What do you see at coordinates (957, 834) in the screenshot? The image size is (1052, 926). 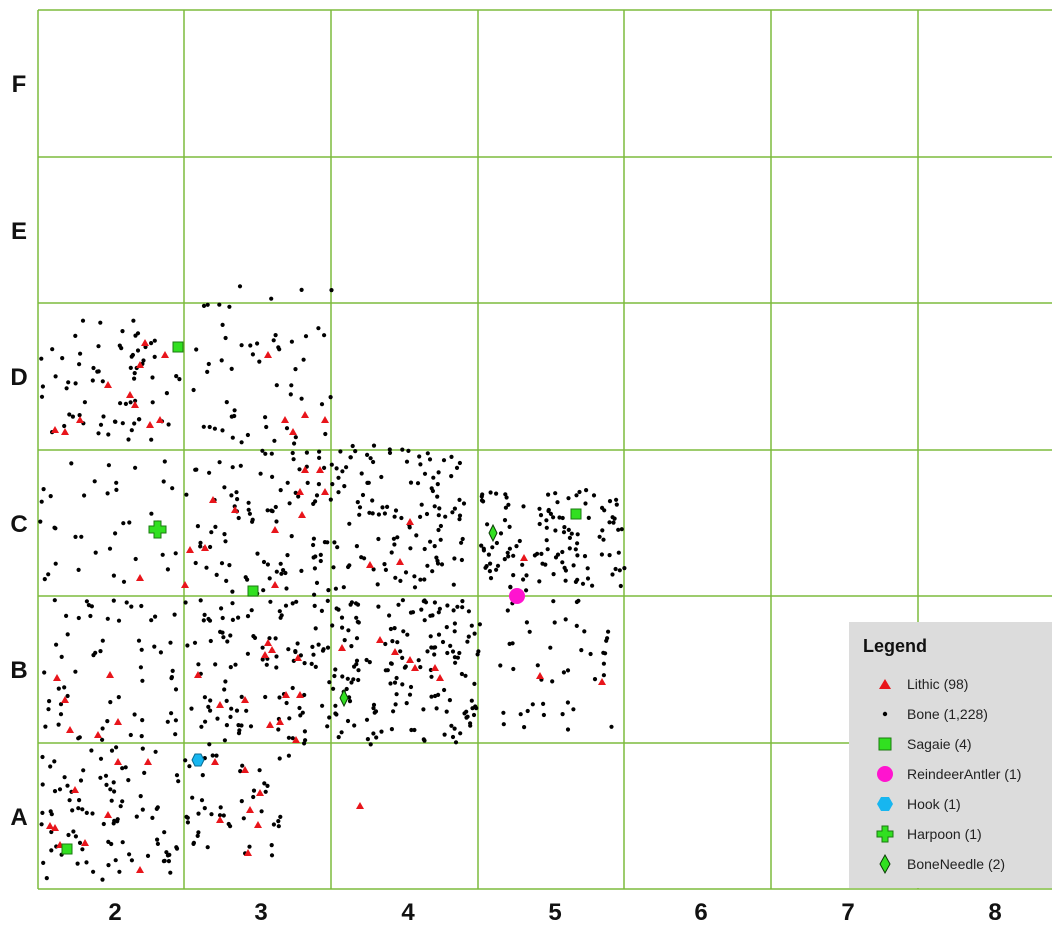 I see `legend-item-harpoon: Harpoon (1)` at bounding box center [957, 834].